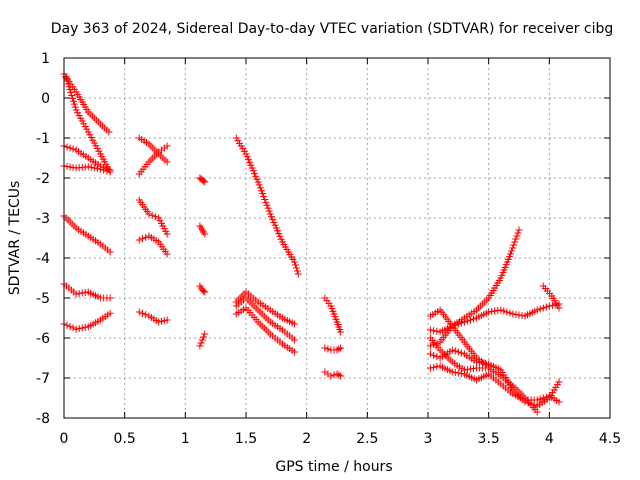  What do you see at coordinates (489, 439) in the screenshot?
I see `x-tick-label: 3.5` at bounding box center [489, 439].